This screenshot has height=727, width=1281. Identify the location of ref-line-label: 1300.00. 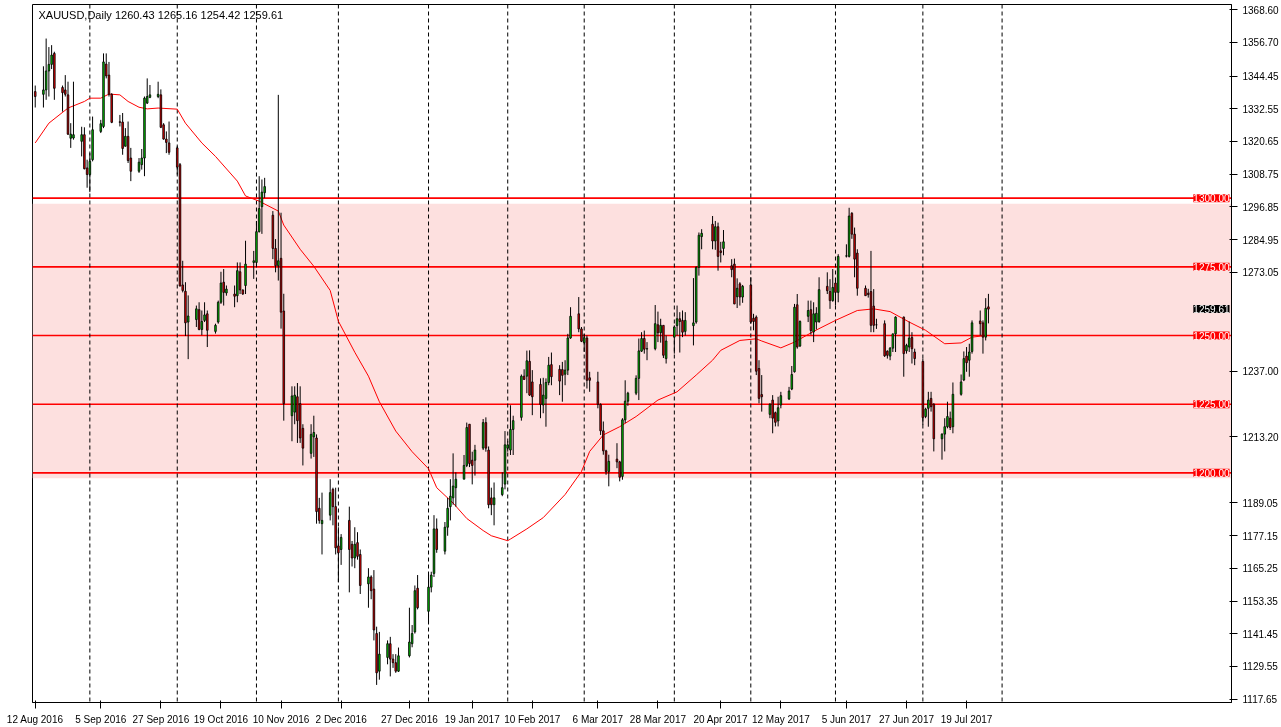
(1211, 199).